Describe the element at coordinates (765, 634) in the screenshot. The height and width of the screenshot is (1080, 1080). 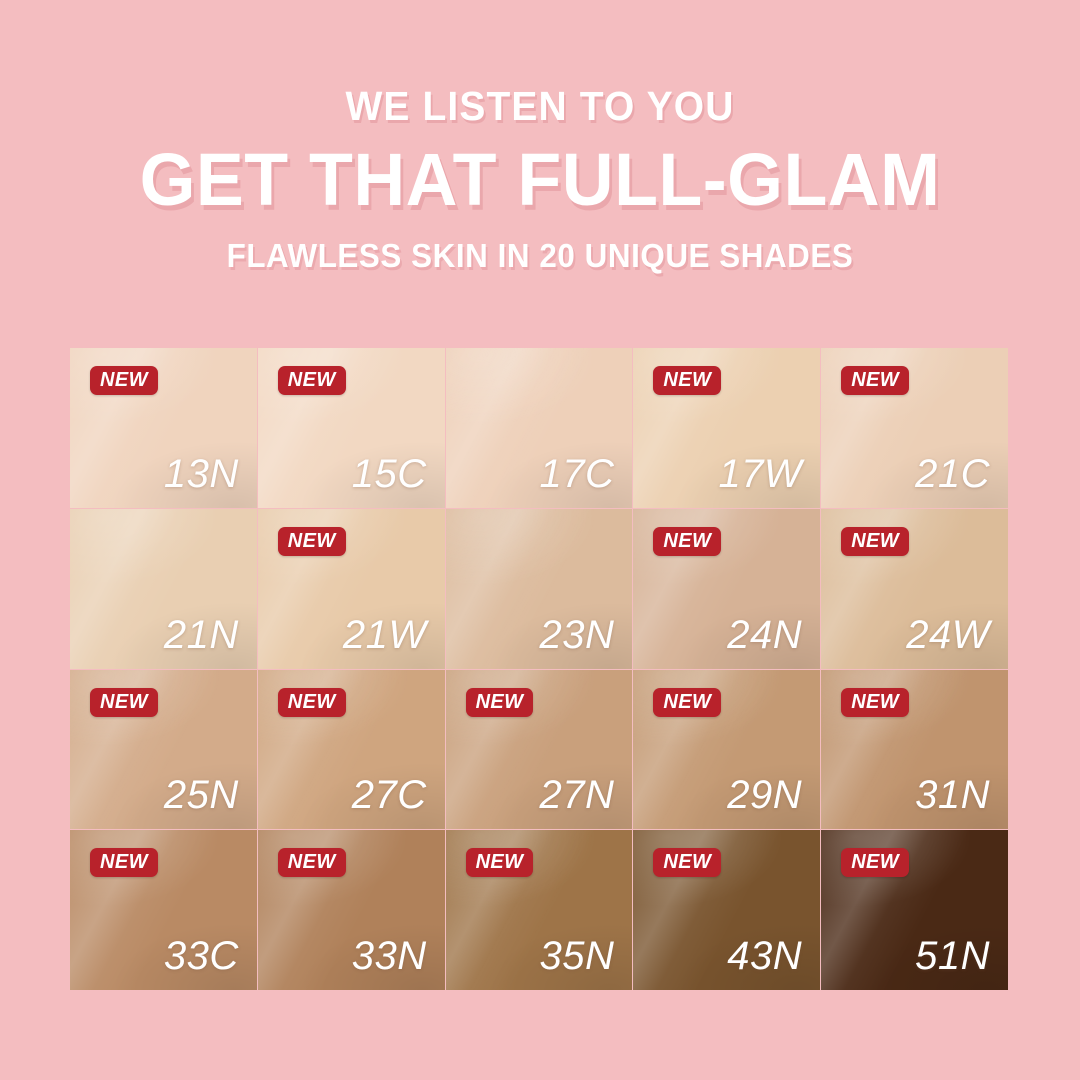
I see `shade-name-label: 24N` at that location.